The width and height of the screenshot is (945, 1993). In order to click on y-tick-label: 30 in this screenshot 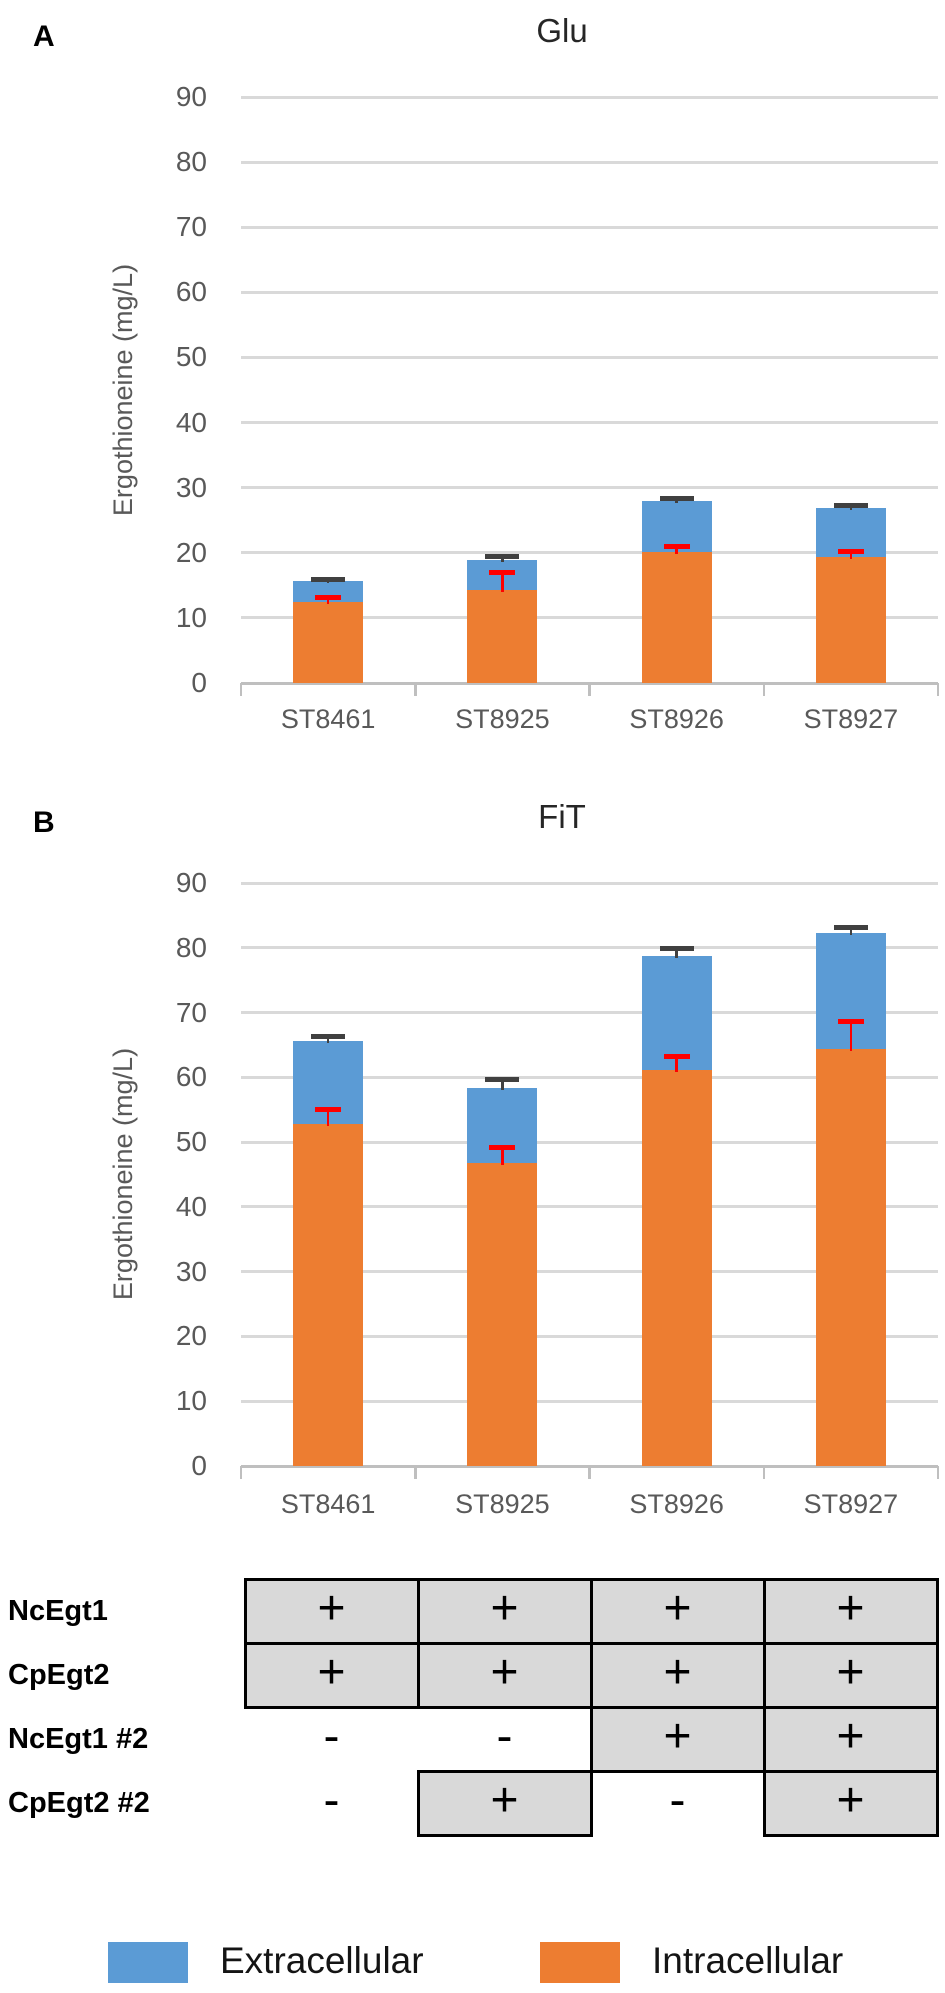, I will do `click(191, 487)`.